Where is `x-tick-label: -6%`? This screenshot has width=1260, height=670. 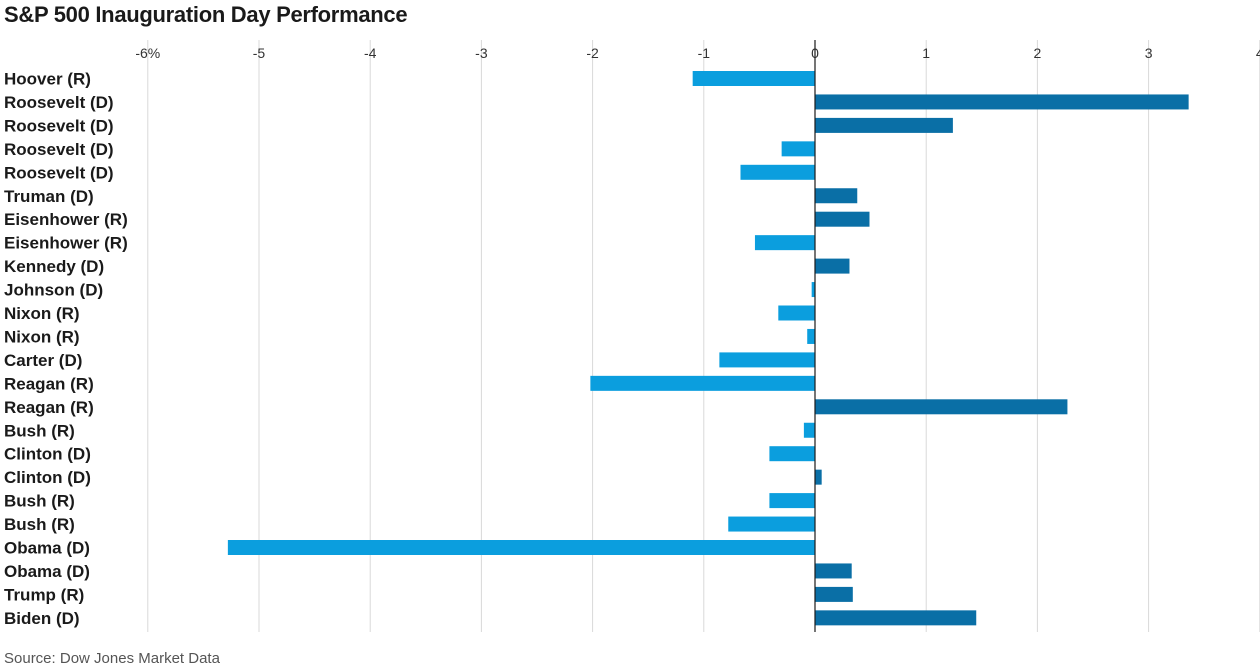 x-tick-label: -6% is located at coordinates (147, 53).